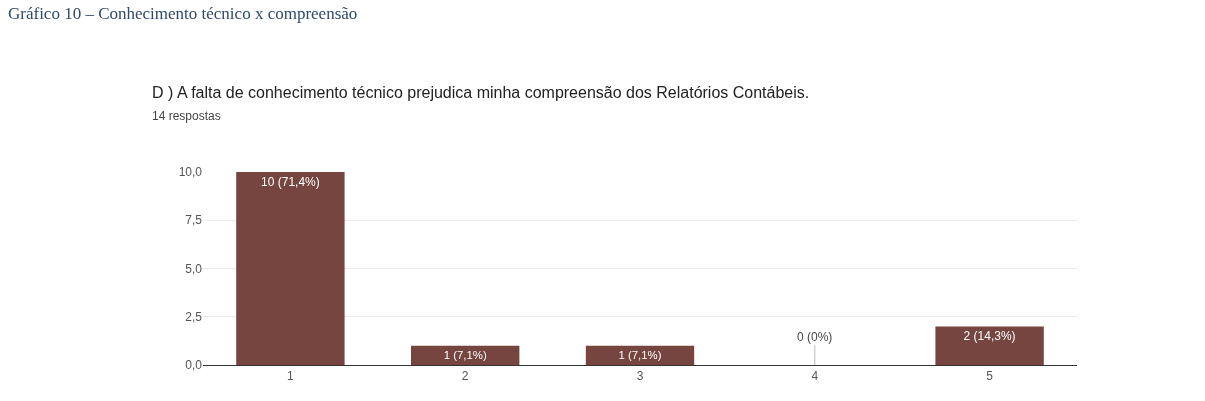  What do you see at coordinates (465, 376) in the screenshot?
I see `x-tick-label: 2` at bounding box center [465, 376].